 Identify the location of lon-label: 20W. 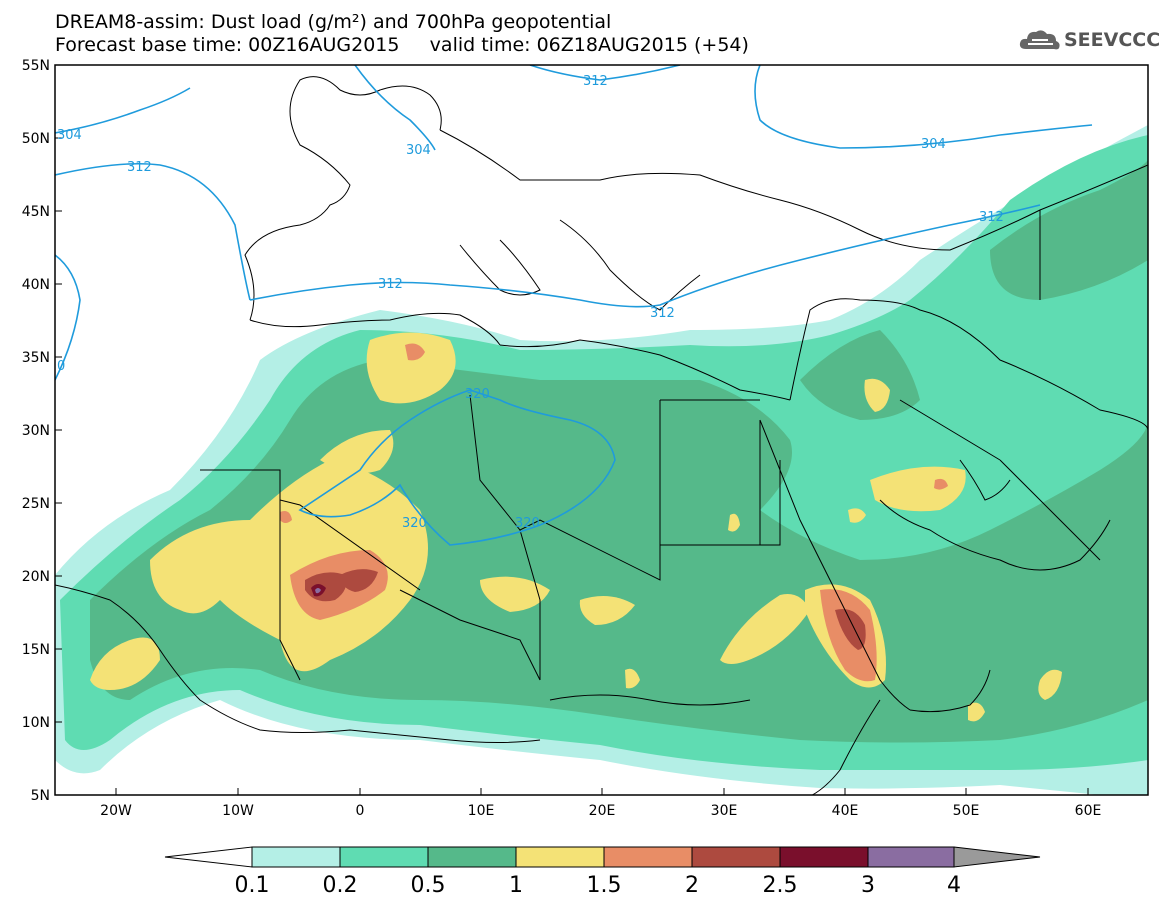
(116, 811).